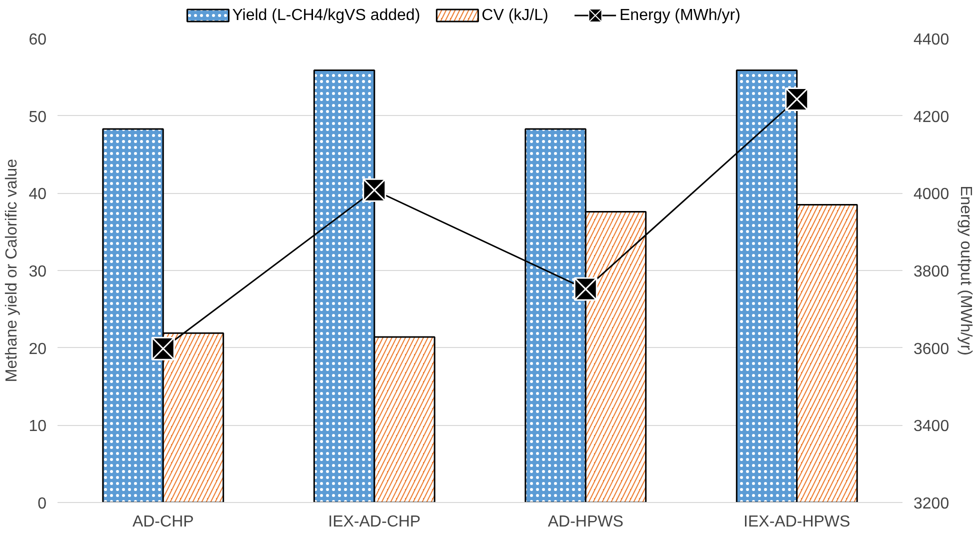 The height and width of the screenshot is (533, 977). What do you see at coordinates (932, 117) in the screenshot?
I see `y2-tick-label: 4200` at bounding box center [932, 117].